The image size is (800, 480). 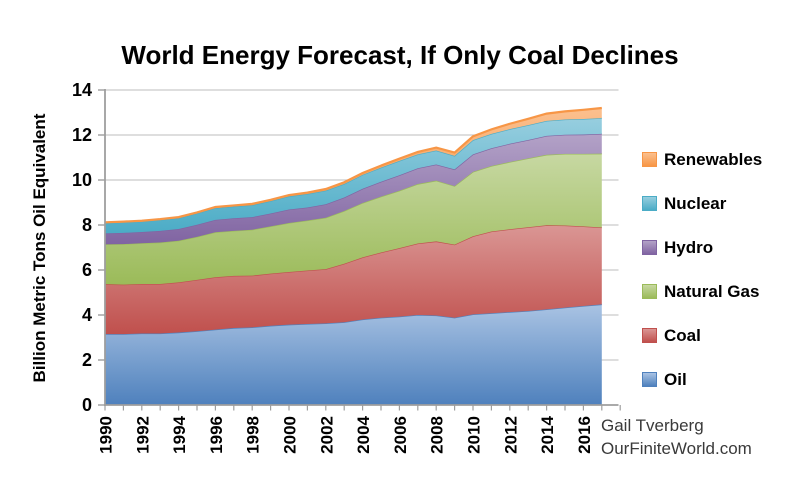 I want to click on x-tick-label: 2002, so click(x=326, y=435).